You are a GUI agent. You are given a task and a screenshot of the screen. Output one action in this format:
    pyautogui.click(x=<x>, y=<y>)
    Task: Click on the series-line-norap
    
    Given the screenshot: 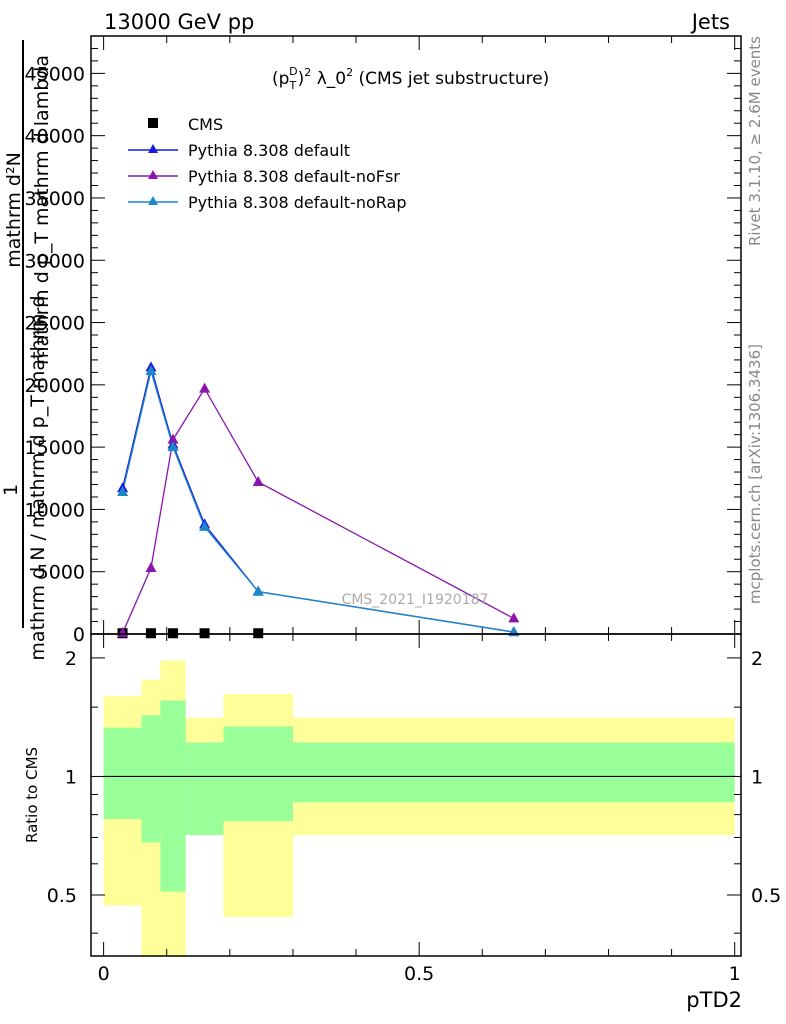 What is the action you would take?
    pyautogui.click(x=317, y=500)
    